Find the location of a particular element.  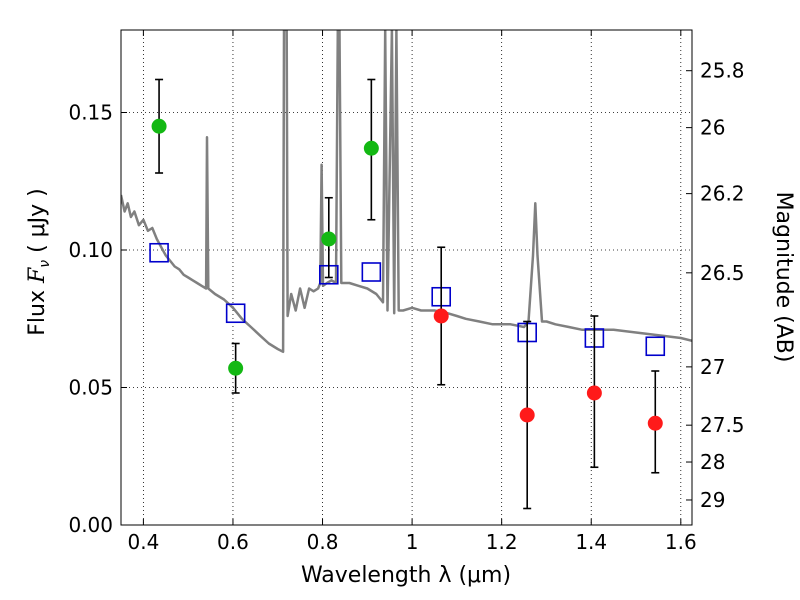

y2-tick-label: 25.8 is located at coordinates (722, 71).